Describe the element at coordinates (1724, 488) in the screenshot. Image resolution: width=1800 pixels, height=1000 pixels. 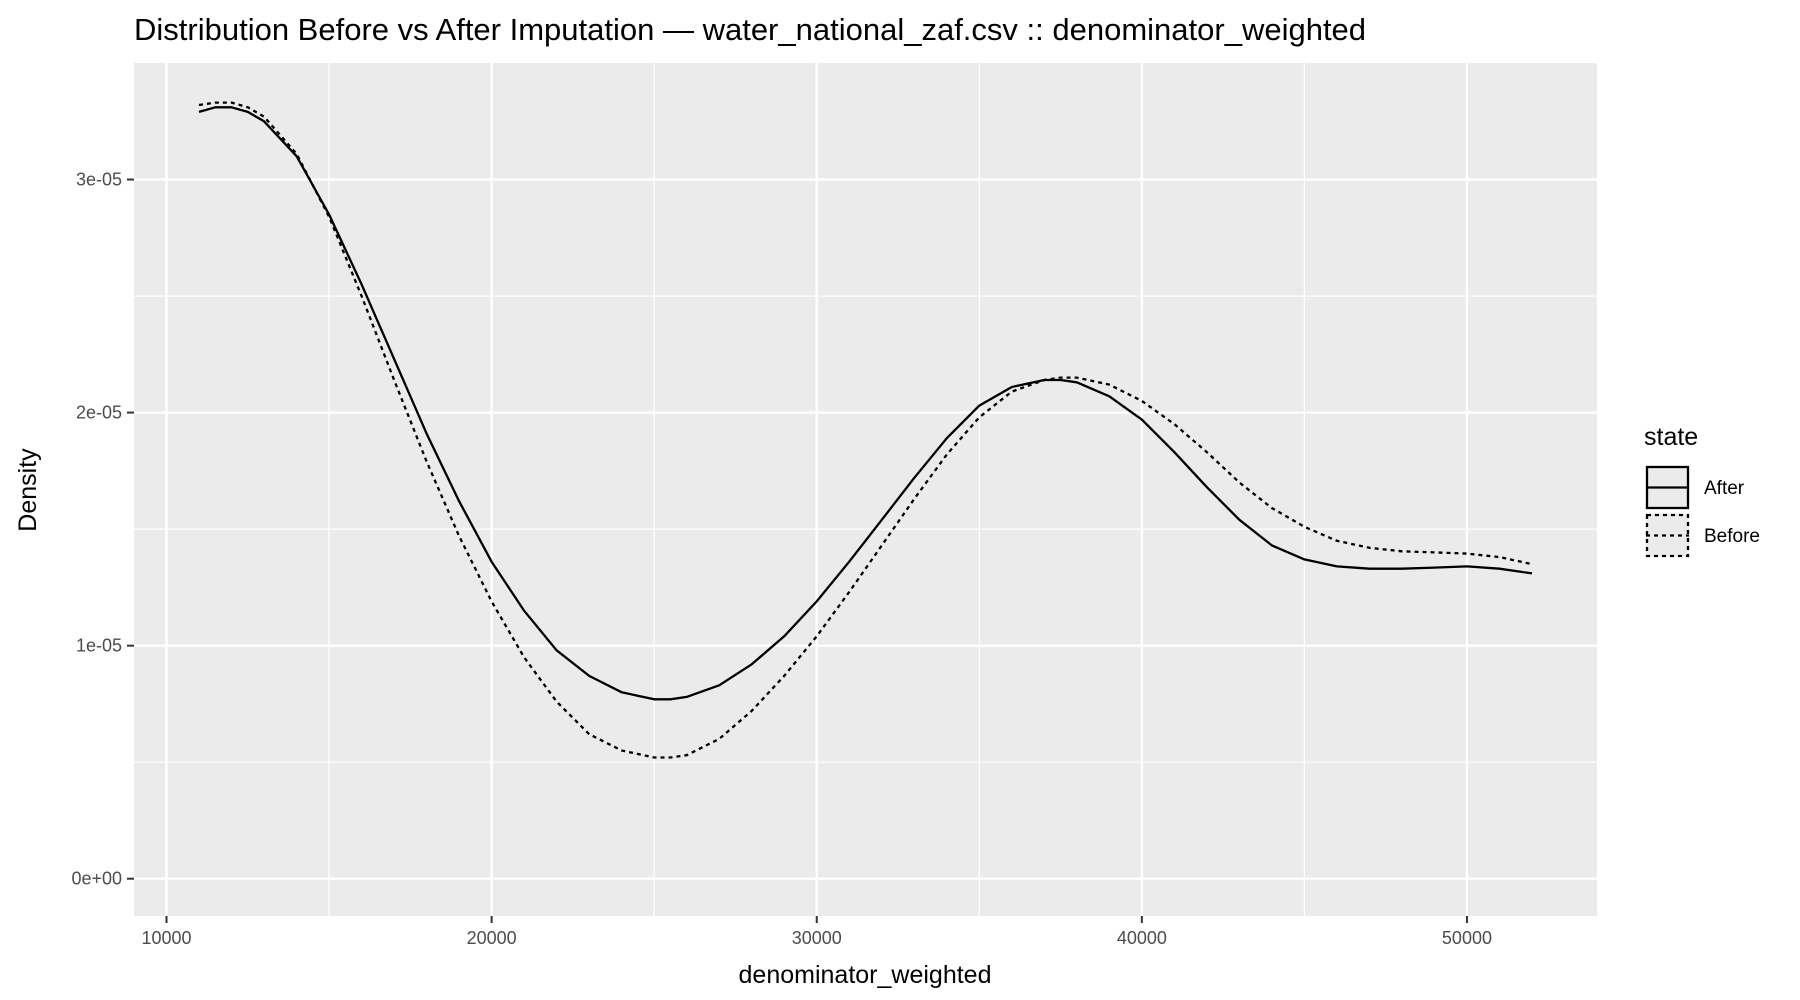
I see `legend-label-after: After` at that location.